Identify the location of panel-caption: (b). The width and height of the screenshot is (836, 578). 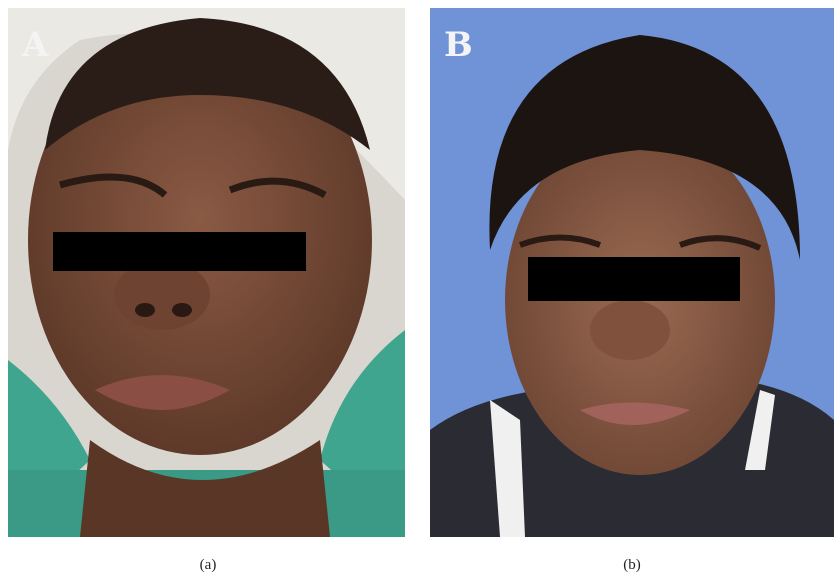
(632, 565).